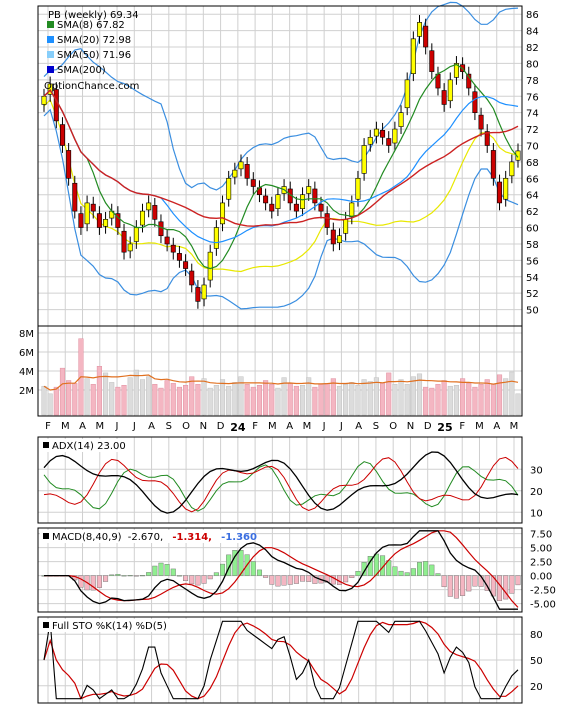  What do you see at coordinates (543, 570) in the screenshot?
I see `macd-axis: 7.50 5.00 2.50 0.00 -2.50 -5.00` at bounding box center [543, 570].